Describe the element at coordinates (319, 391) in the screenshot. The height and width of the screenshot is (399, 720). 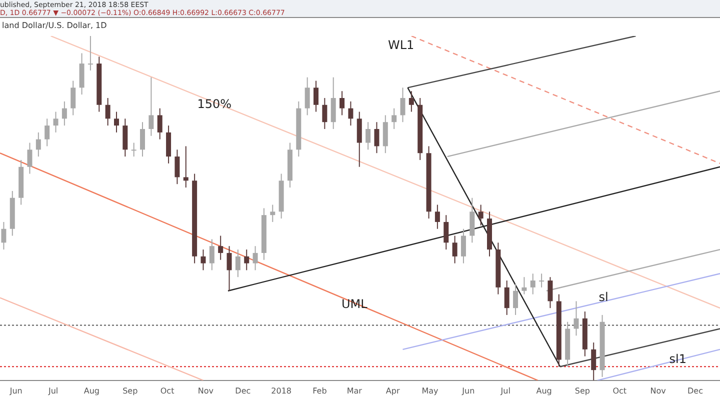
I see `x-tick-label: Feb` at that location.